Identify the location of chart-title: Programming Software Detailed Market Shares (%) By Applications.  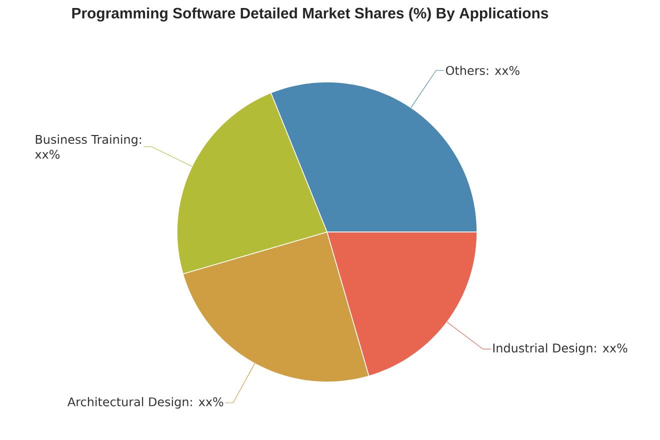
(310, 15).